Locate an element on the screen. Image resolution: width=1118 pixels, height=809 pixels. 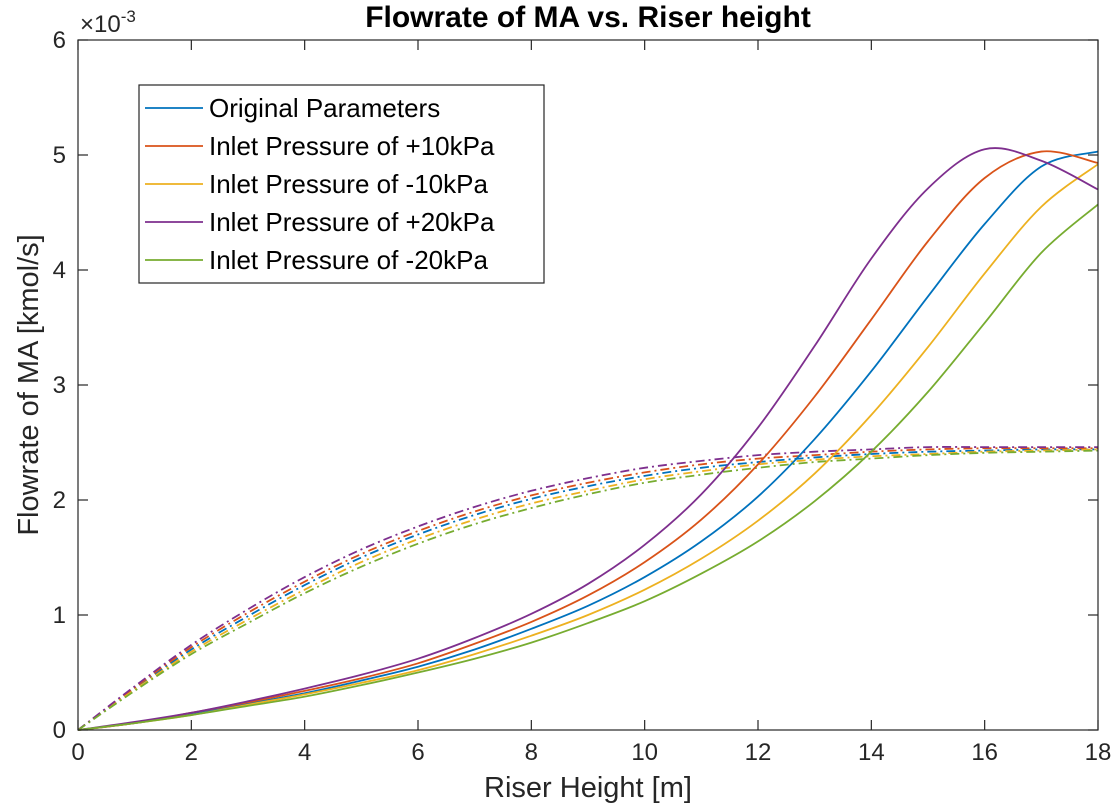
x-tick-label: 0 is located at coordinates (77, 752).